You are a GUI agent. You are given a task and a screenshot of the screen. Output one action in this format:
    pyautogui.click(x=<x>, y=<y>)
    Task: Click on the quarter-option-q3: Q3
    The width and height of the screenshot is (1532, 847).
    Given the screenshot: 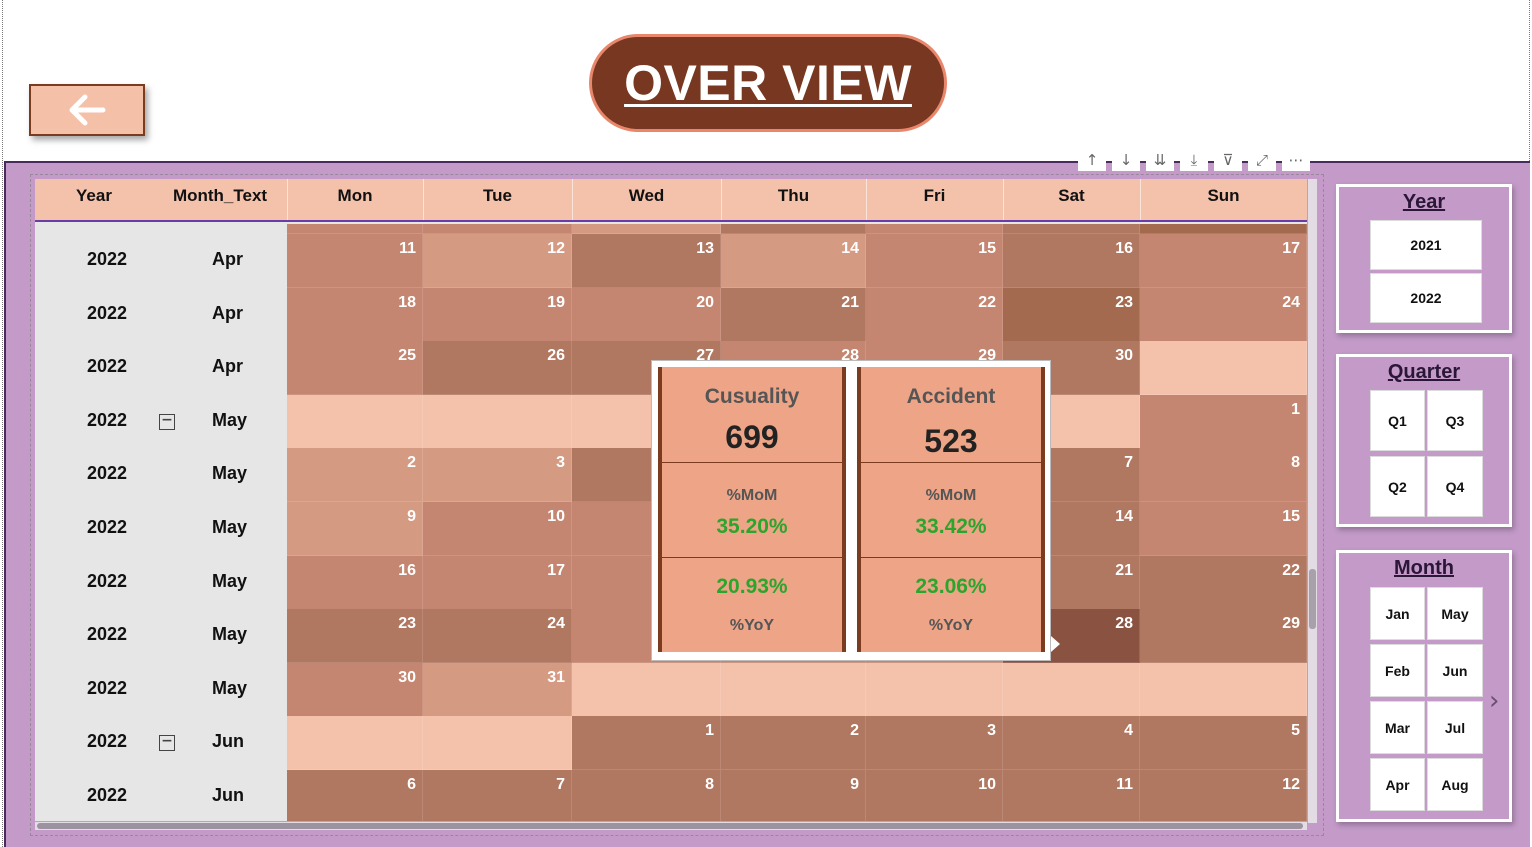 What is the action you would take?
    pyautogui.click(x=1455, y=420)
    